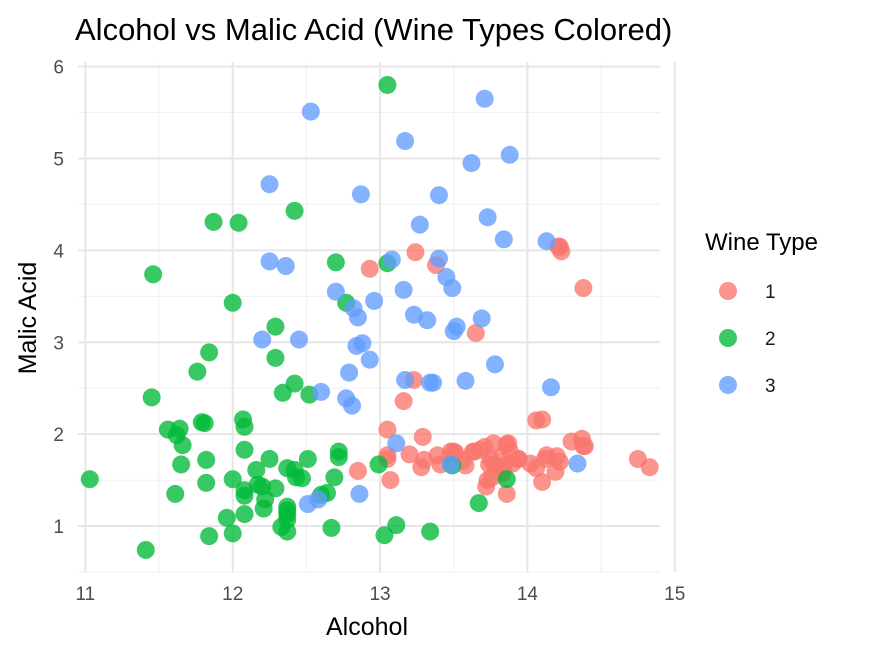  What do you see at coordinates (747, 339) in the screenshot?
I see `legend-items: 1 2 3` at bounding box center [747, 339].